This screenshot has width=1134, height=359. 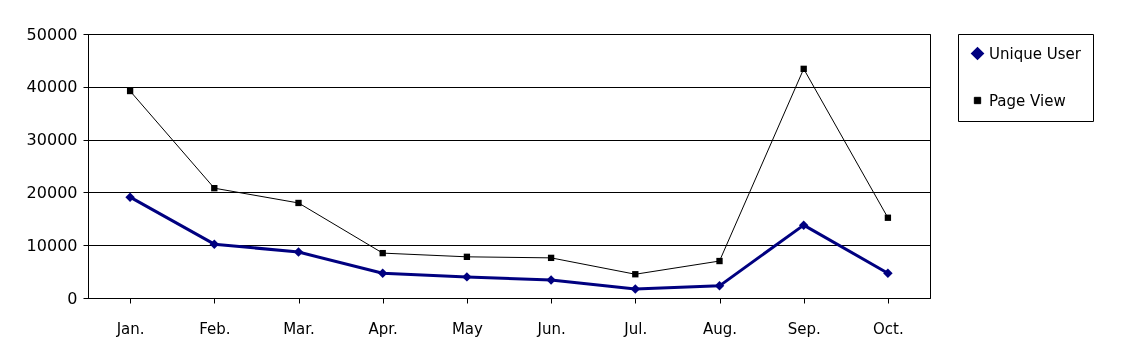 I want to click on legend-label: Unique User, so click(x=1035, y=53).